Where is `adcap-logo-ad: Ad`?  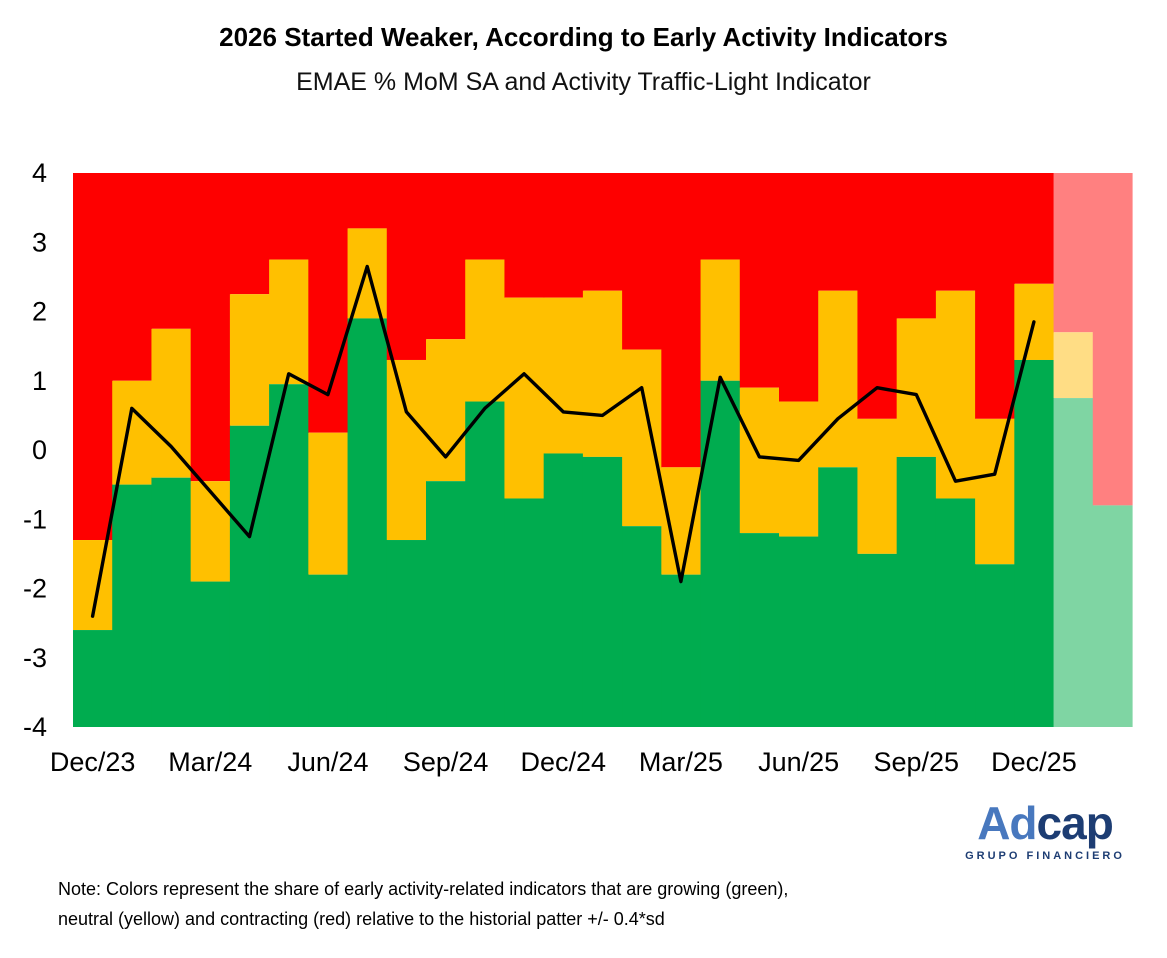
adcap-logo-ad: Ad is located at coordinates (1007, 823).